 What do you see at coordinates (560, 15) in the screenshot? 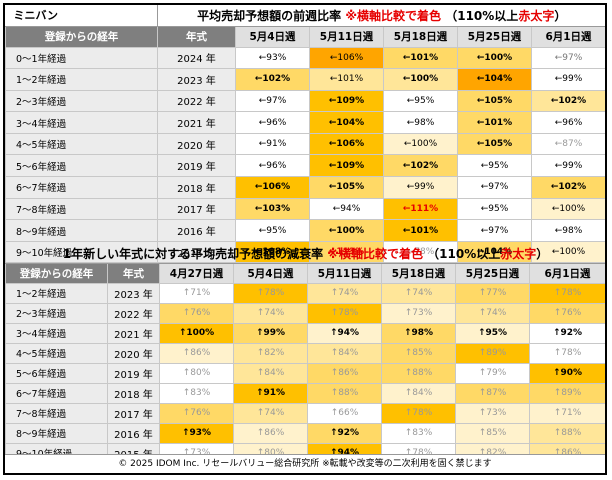
I see `section1-title-close: ）` at bounding box center [560, 15].